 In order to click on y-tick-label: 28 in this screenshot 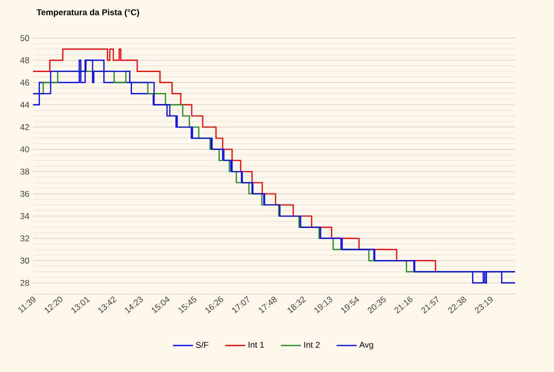, I will do `click(25, 283)`.